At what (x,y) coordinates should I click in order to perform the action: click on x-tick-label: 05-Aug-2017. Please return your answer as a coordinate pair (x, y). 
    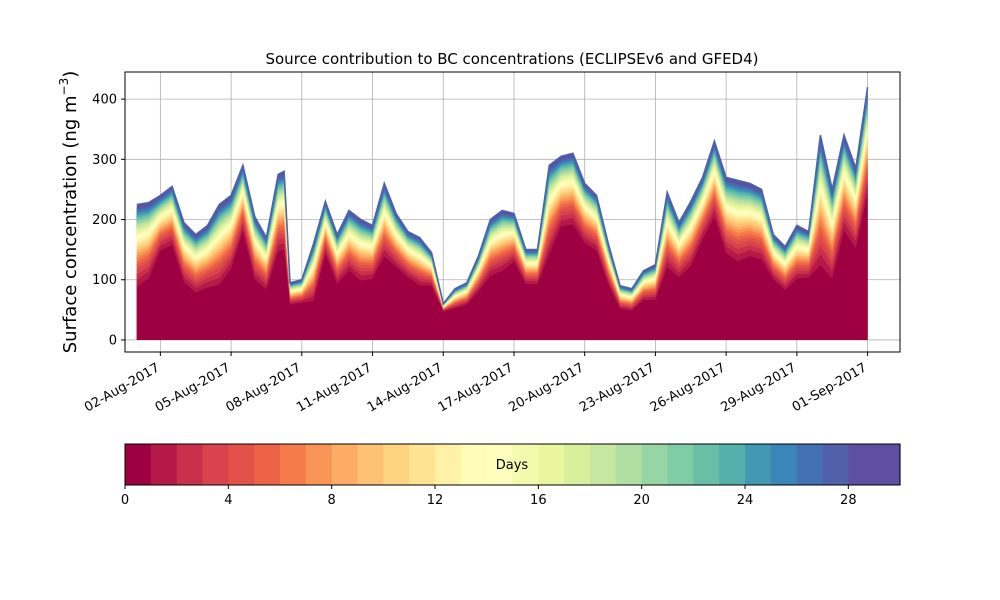
    Looking at the image, I should click on (193, 387).